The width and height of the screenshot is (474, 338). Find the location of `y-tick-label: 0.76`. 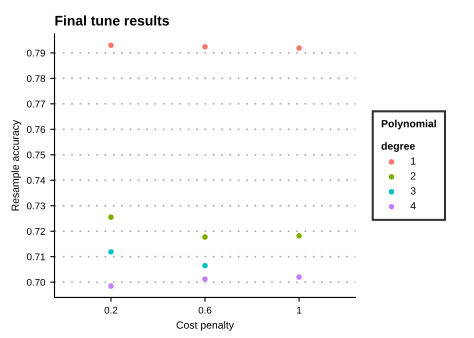

y-tick-label: 0.76 is located at coordinates (36, 129).